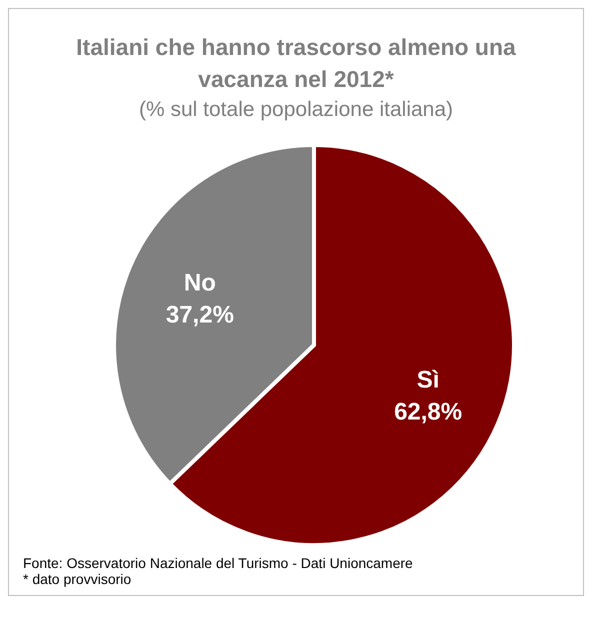 The width and height of the screenshot is (594, 640). Describe the element at coordinates (200, 314) in the screenshot. I see `data-label: 37,2%` at that location.